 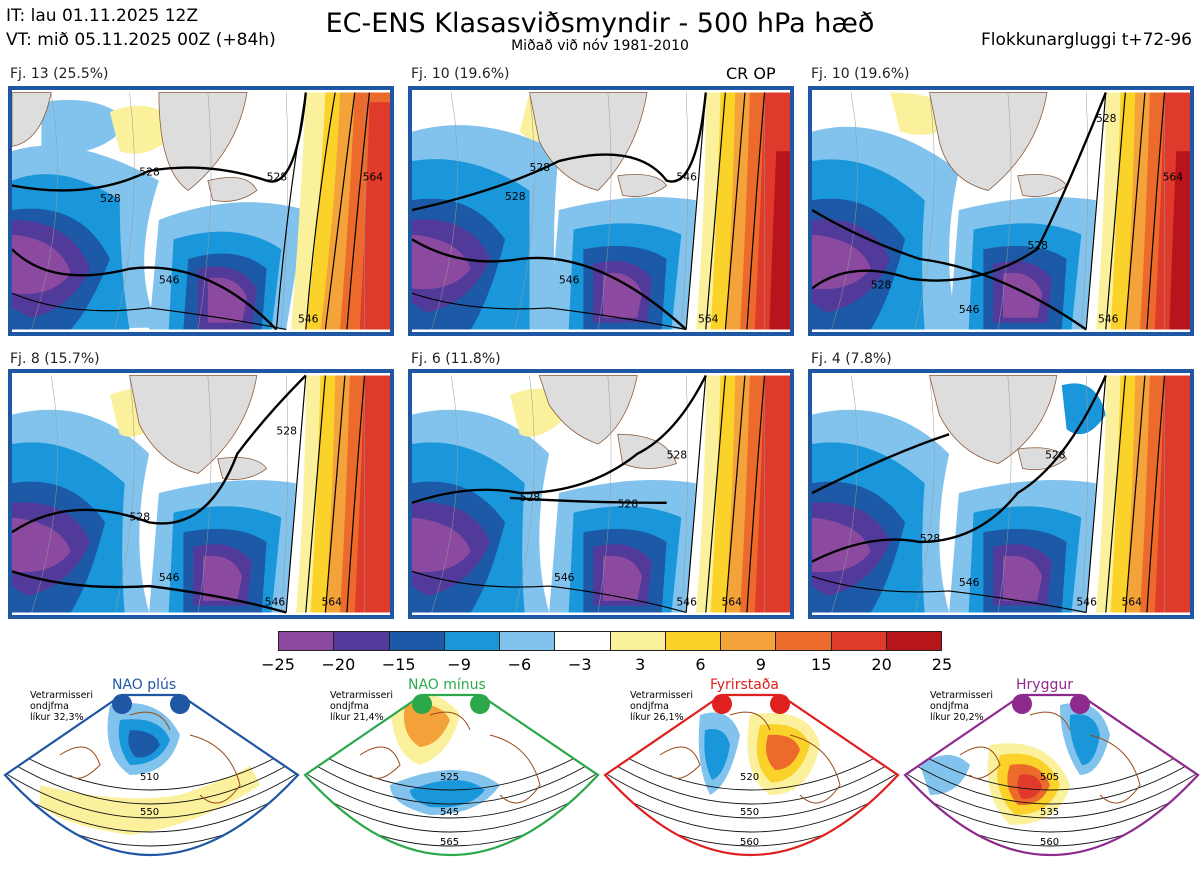 What do you see at coordinates (700, 664) in the screenshot?
I see `colorbar-tick-label: 6` at bounding box center [700, 664].